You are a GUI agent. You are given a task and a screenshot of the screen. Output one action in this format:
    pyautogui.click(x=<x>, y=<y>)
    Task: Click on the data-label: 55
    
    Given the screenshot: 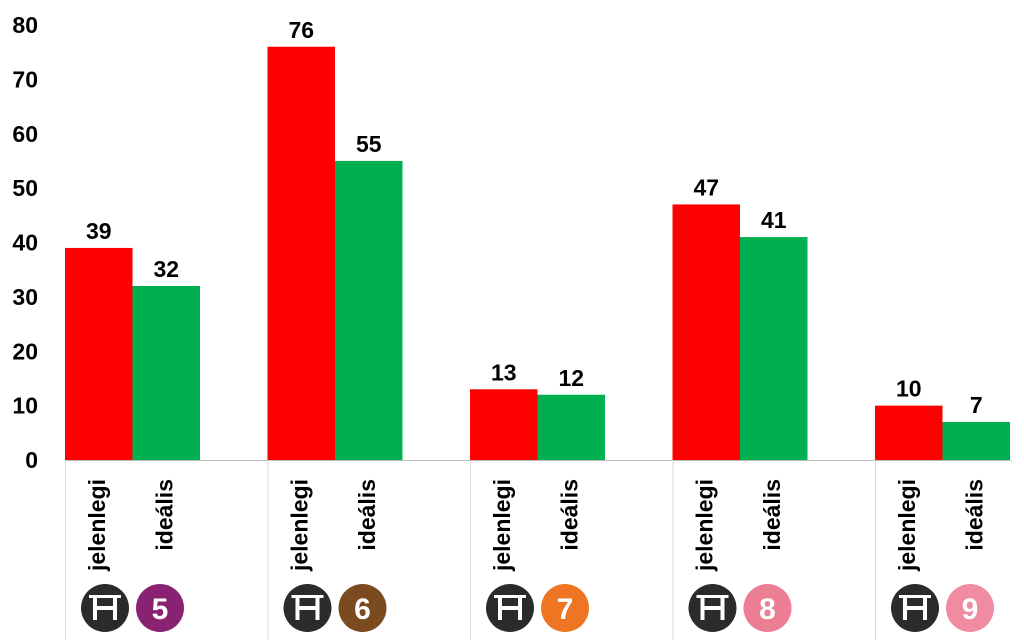 What is the action you would take?
    pyautogui.click(x=369, y=144)
    